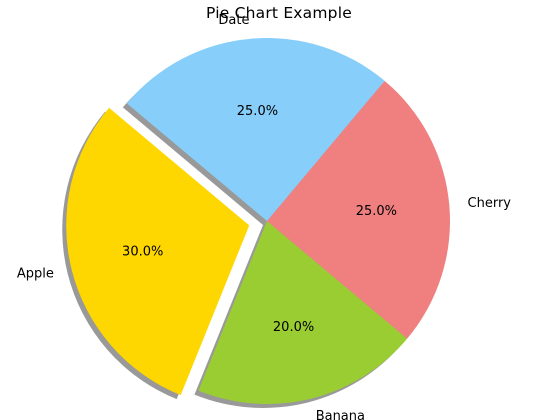 The height and width of the screenshot is (420, 558). Describe the element at coordinates (293, 327) in the screenshot. I see `pie-percent-label-banana: 20.0%` at that location.